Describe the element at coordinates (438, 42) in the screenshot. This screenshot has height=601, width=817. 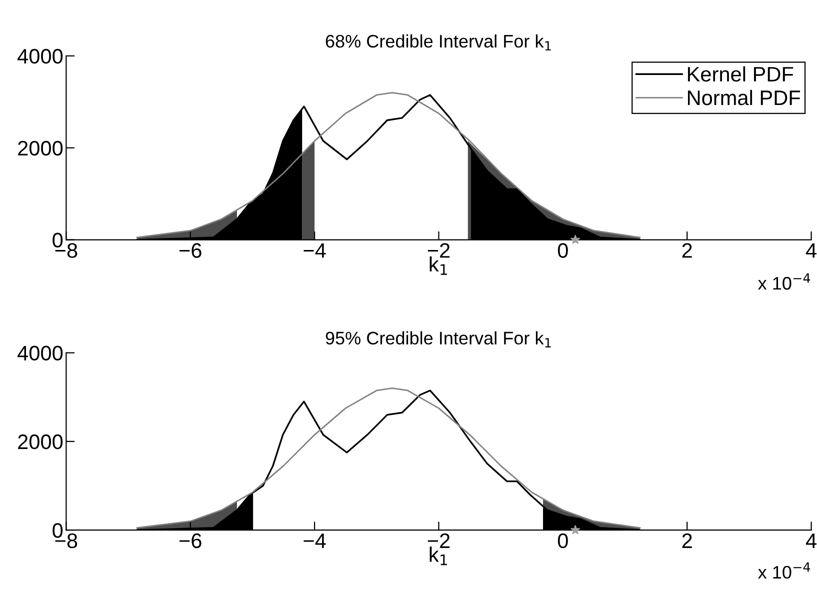
I see `chart-title: 68% Credible Interval For k$_{1}$` at that location.